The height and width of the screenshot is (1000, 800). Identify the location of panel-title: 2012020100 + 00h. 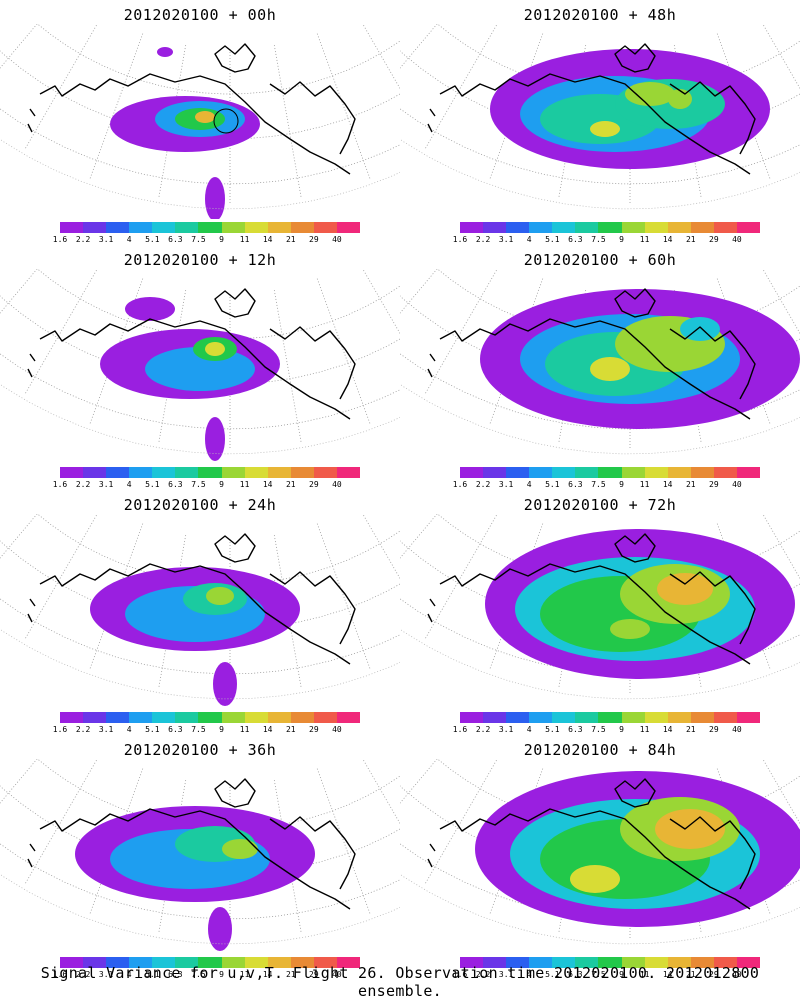
(200, 15).